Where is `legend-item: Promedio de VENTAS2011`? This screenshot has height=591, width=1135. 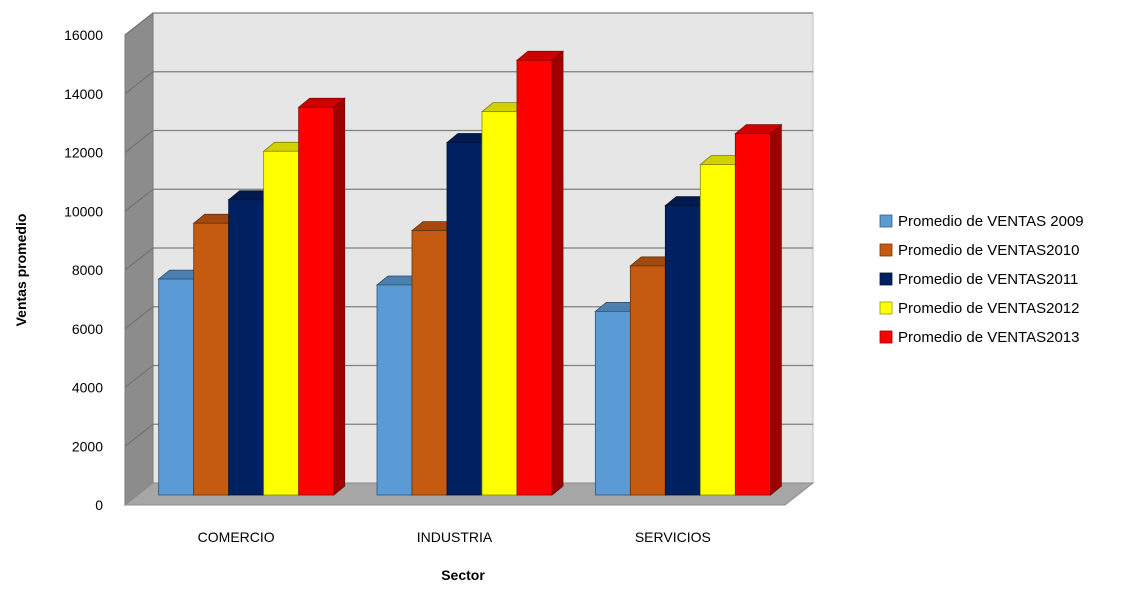 legend-item: Promedio de VENTAS2011 is located at coordinates (978, 279).